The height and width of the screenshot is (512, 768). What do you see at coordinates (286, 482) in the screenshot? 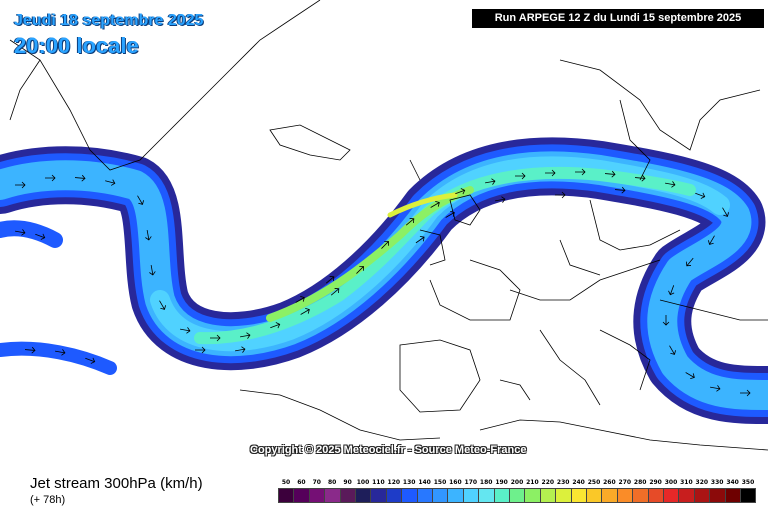
I see `legend-label: 50` at bounding box center [286, 482].